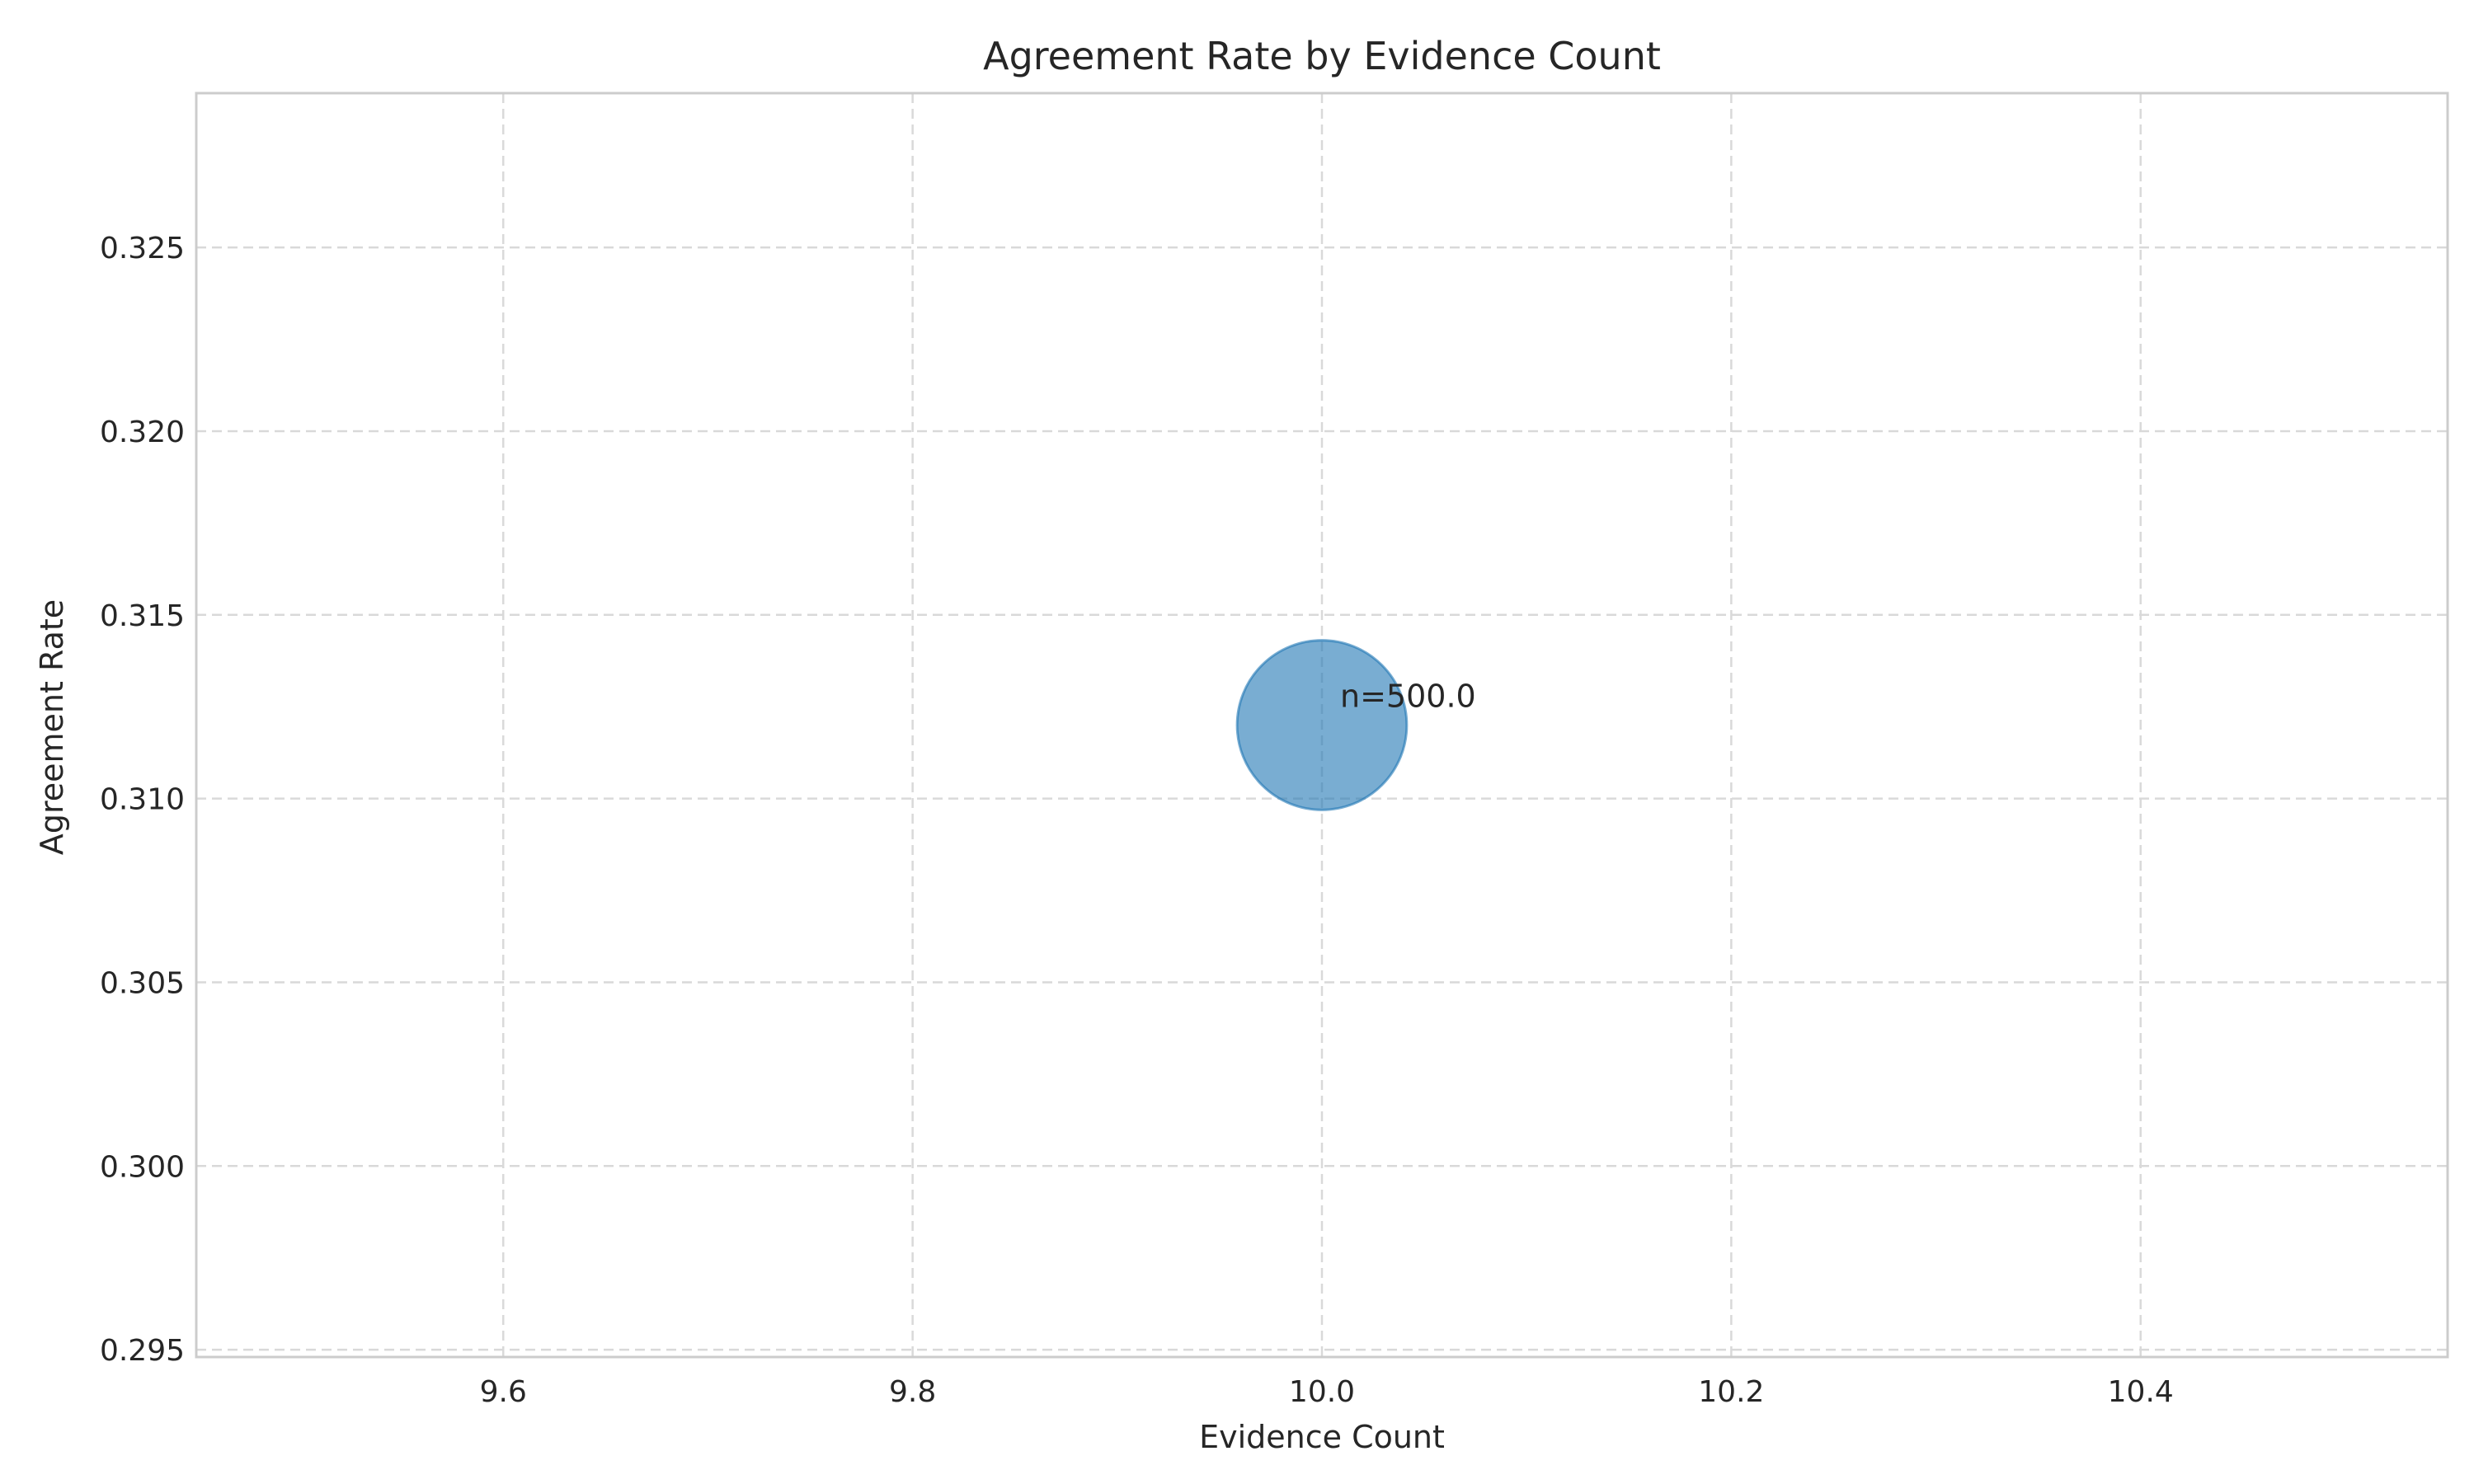 This screenshot has height=1484, width=2474. I want to click on x-tick-label: 9.6, so click(503, 1392).